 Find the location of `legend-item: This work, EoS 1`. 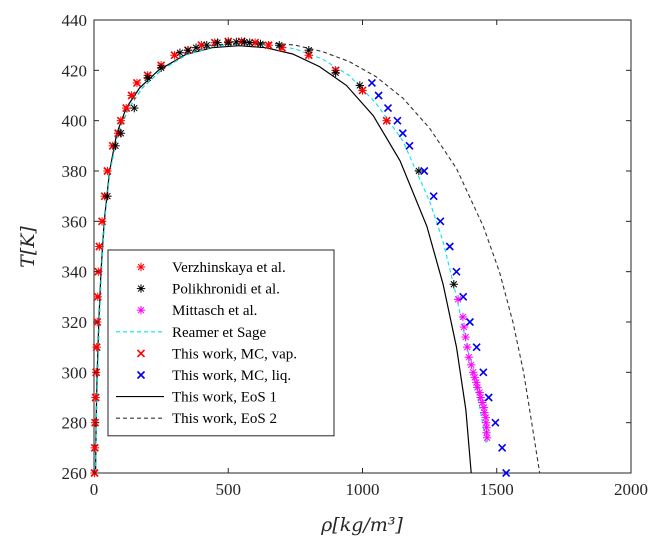

legend-item: This work, EoS 1 is located at coordinates (196, 398).